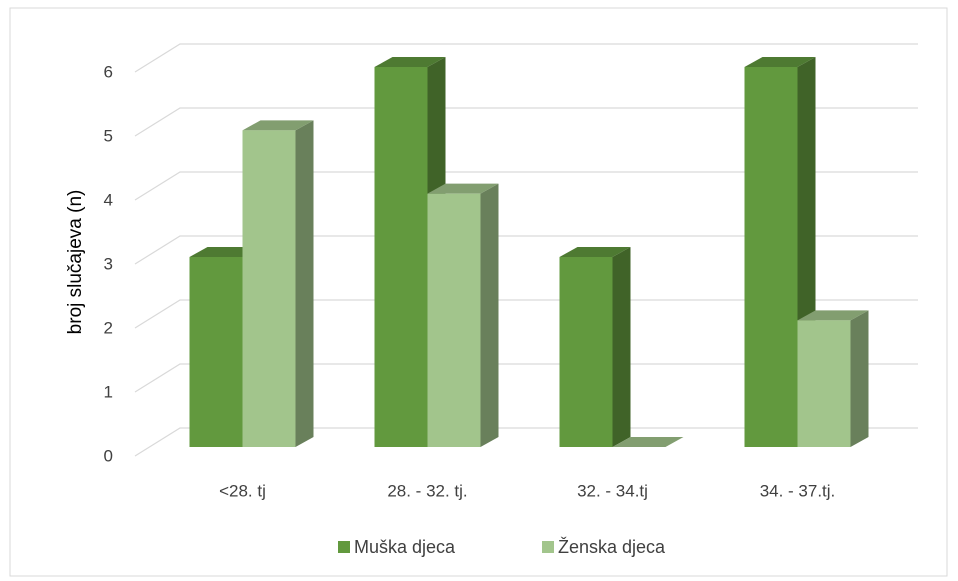 This screenshot has width=958, height=581. Describe the element at coordinates (108, 135) in the screenshot. I see `y-tick-label: 5` at that location.